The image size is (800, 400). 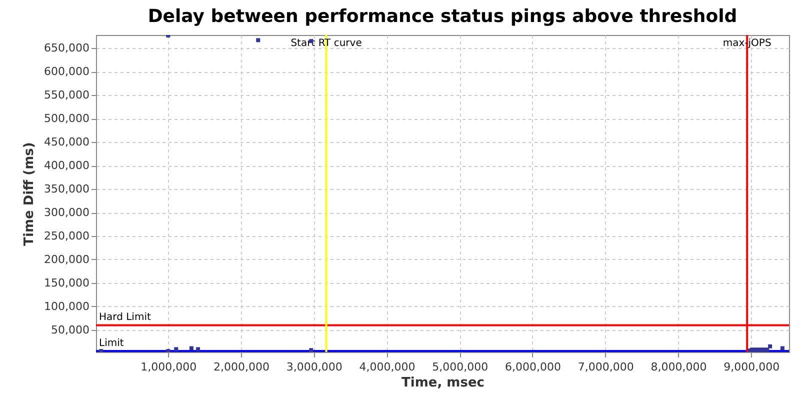 I want to click on y-tick-label: 100,000, so click(x=67, y=306).